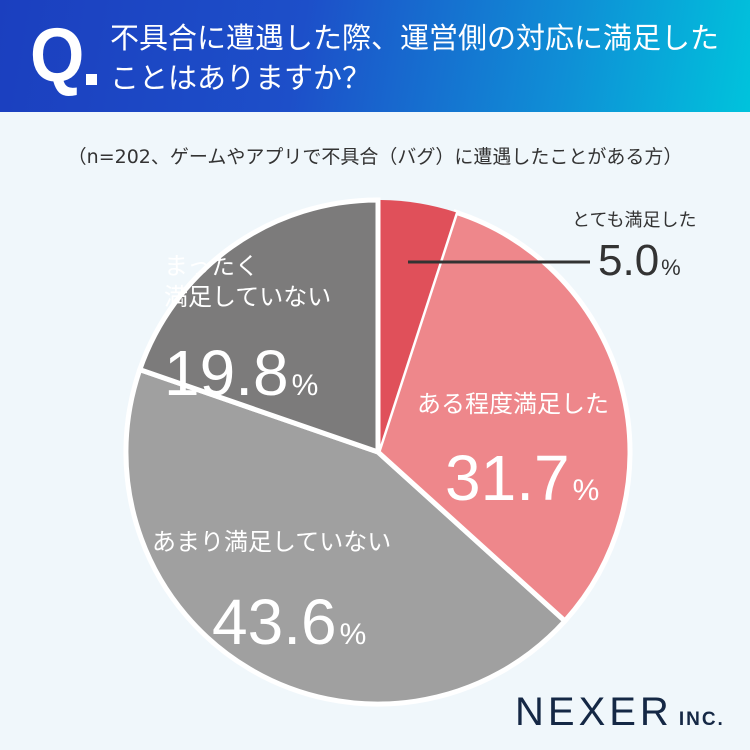 The width and height of the screenshot is (750, 750). Describe the element at coordinates (513, 404) in the screenshot. I see `category-text: ある程度満足した` at that location.